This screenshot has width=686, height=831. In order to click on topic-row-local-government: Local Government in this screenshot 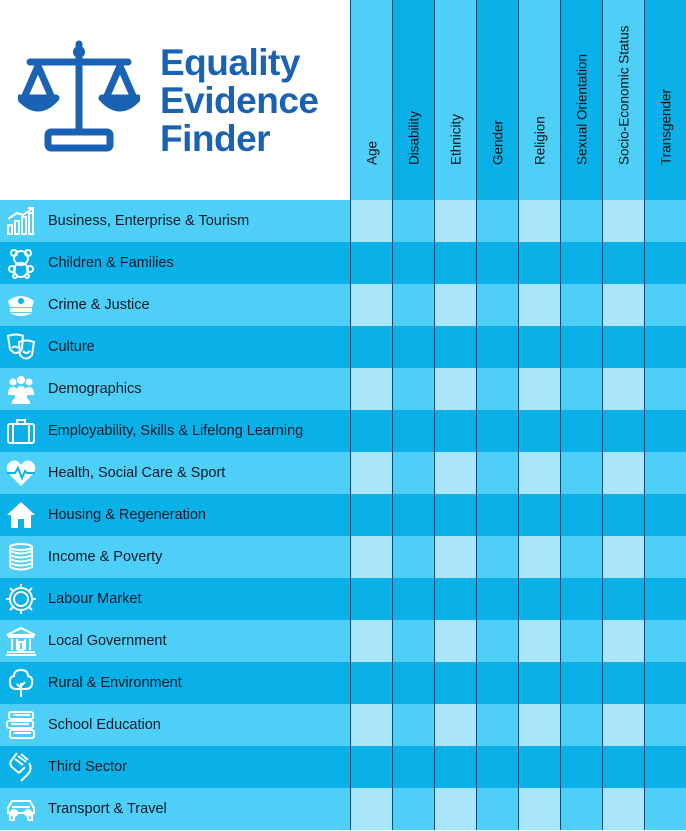, I will do `click(175, 641)`.